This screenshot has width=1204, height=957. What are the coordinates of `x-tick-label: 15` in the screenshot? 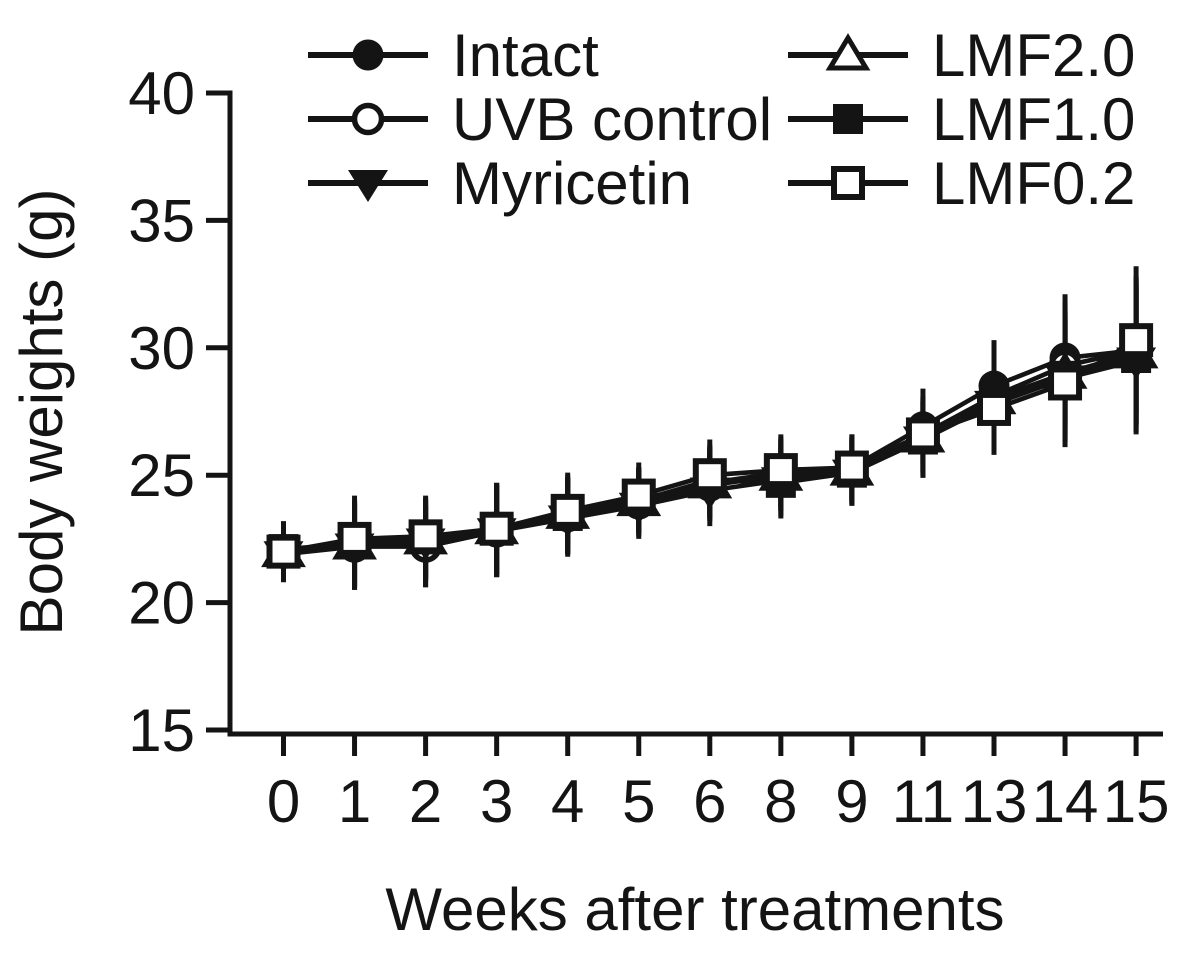 It's located at (1136, 801).